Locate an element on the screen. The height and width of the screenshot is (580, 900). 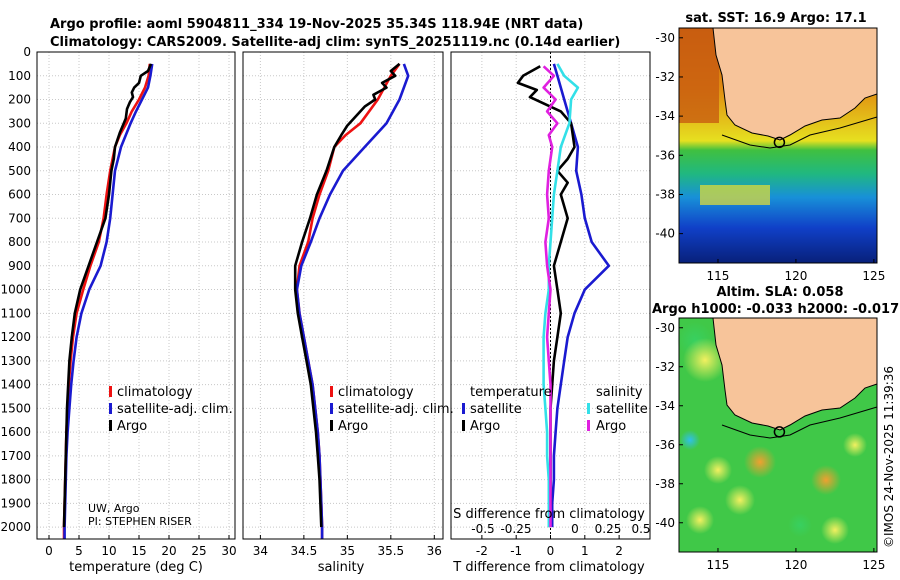
sla-map-axes: 115 120 125 -30 -32 -34 -36 -38 -40 is located at coordinates (770, 446).